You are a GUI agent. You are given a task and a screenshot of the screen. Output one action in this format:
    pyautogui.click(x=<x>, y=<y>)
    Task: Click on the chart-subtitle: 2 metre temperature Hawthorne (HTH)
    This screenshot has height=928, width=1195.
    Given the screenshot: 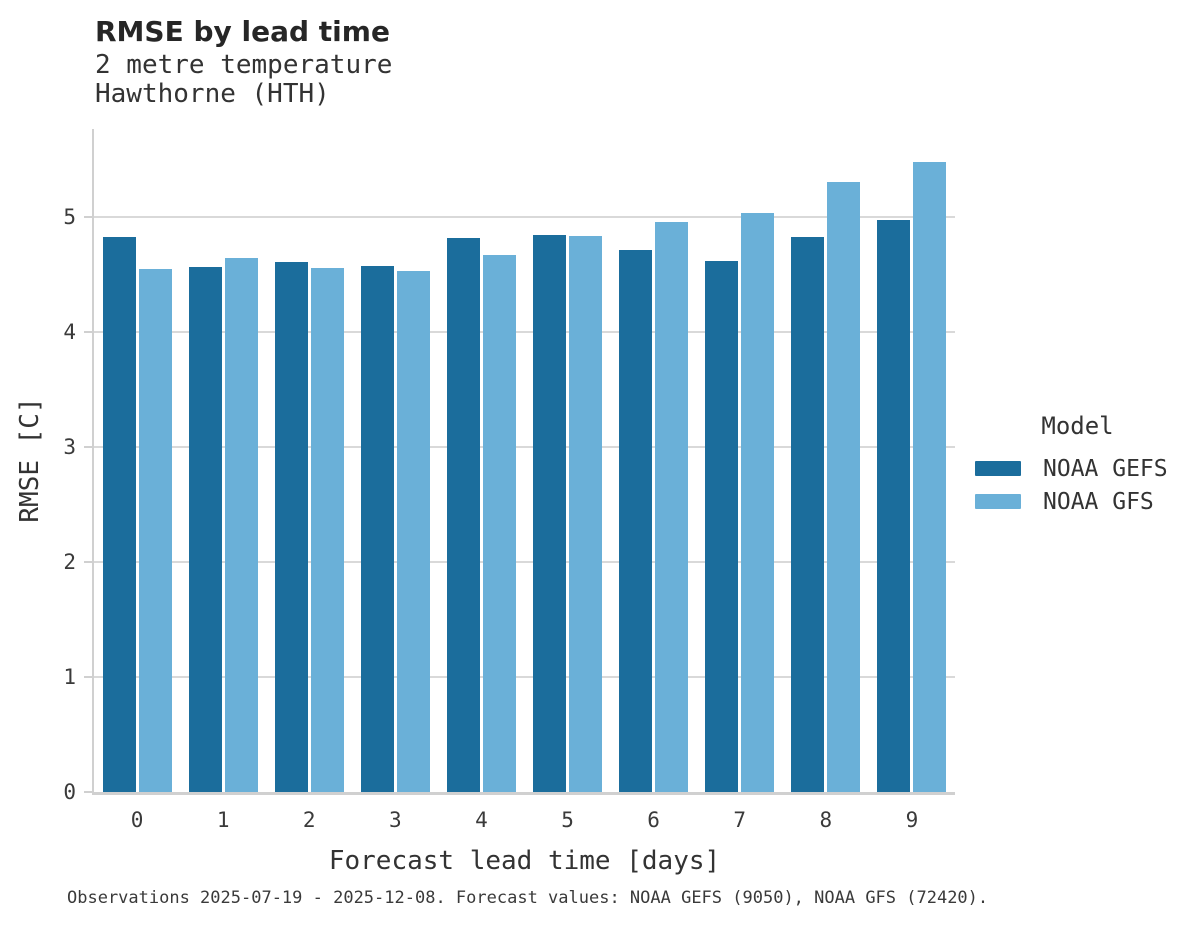 What is the action you would take?
    pyautogui.click(x=243, y=80)
    